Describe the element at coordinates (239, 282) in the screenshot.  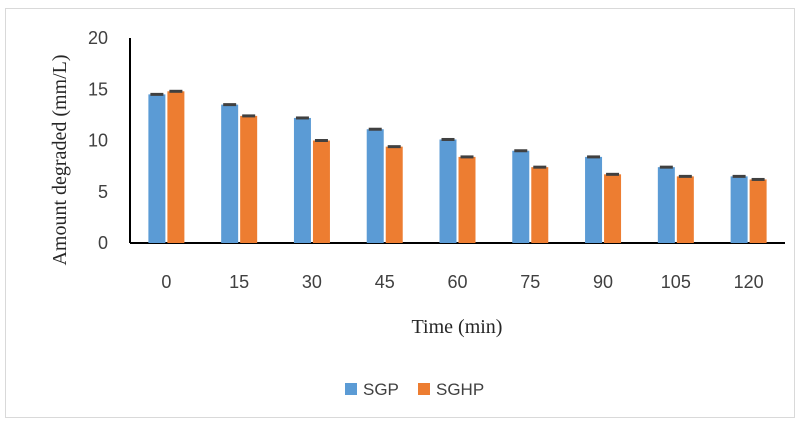
I see `x-tick-label: 15` at that location.